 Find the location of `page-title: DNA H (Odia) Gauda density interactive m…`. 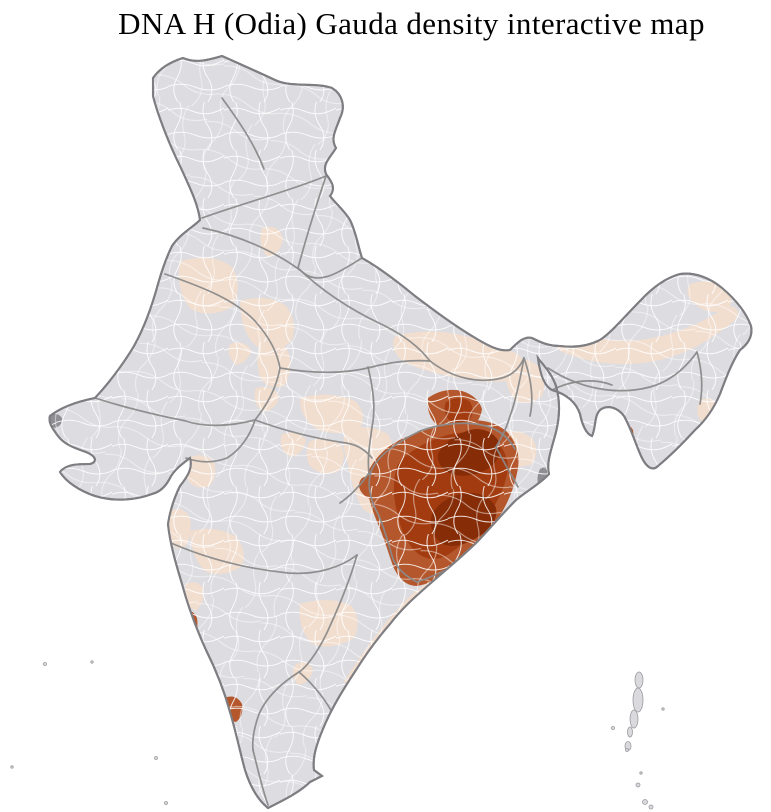

page-title: DNA H (Odia) Gauda density interactive m… is located at coordinates (411, 23).